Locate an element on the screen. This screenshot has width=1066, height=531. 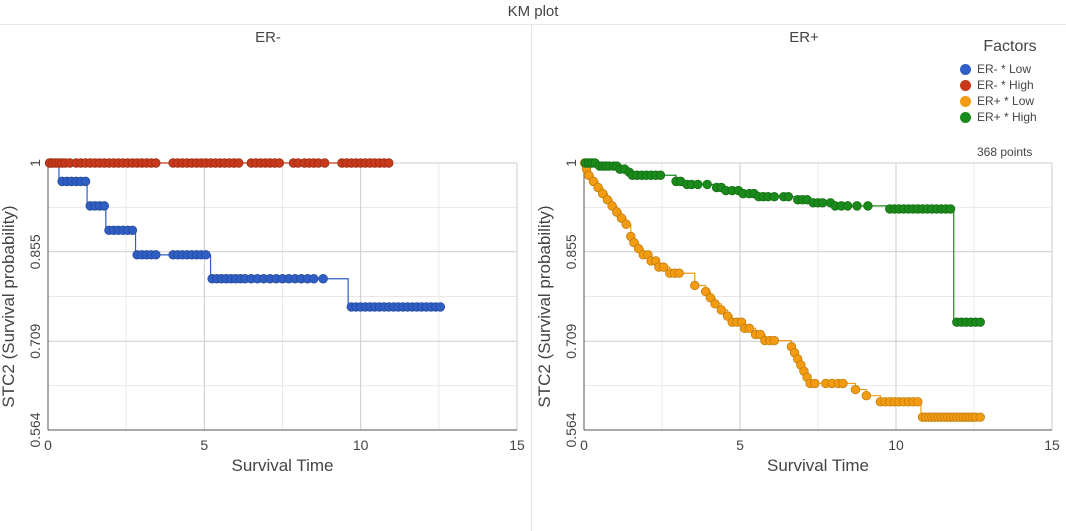
legend-item-er-neg-low: ER- * Low is located at coordinates (1010, 69).